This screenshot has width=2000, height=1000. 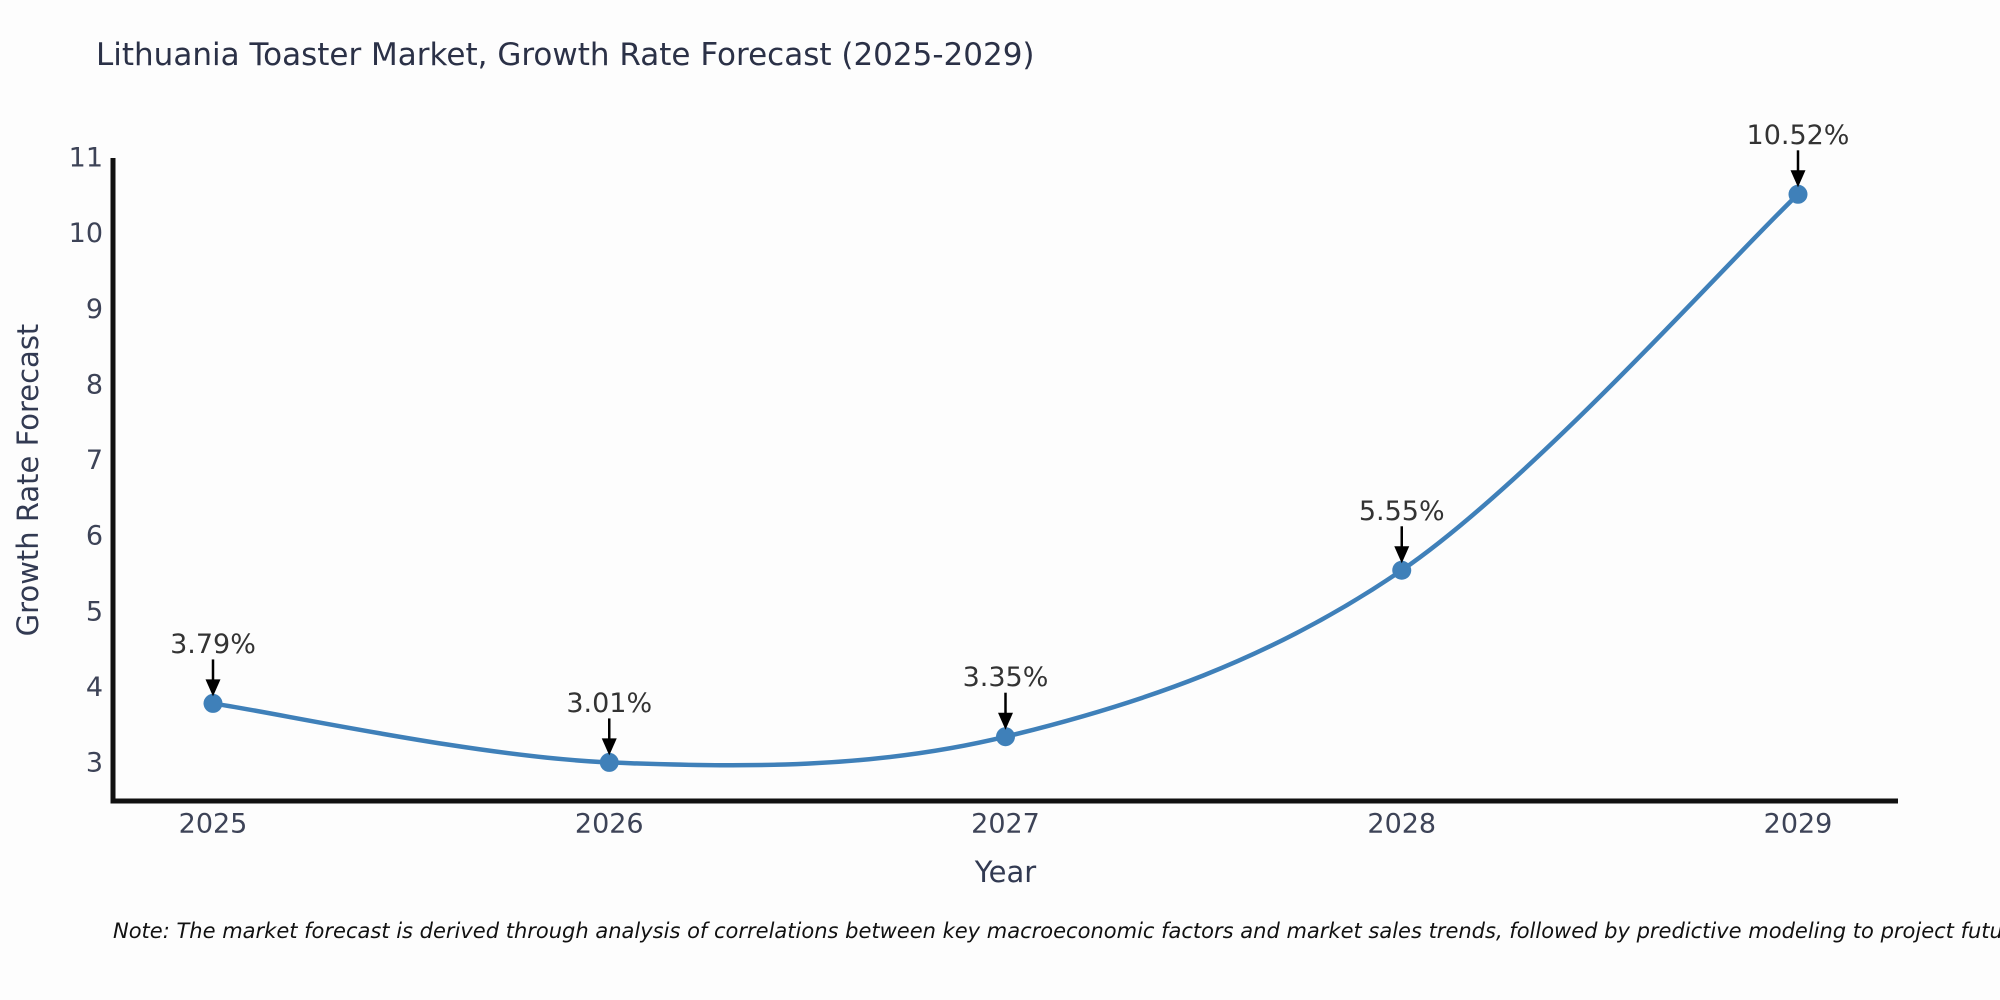 What do you see at coordinates (213, 824) in the screenshot?
I see `x-tick-label: 2025` at bounding box center [213, 824].